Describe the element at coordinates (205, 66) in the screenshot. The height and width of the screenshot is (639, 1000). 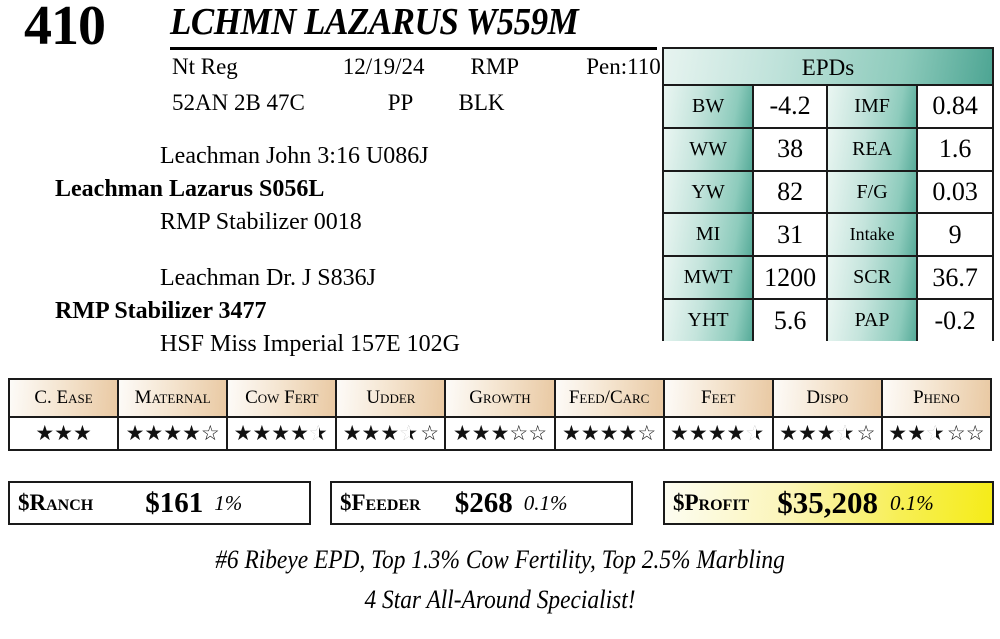
I see `registration-status: Nt Reg` at that location.